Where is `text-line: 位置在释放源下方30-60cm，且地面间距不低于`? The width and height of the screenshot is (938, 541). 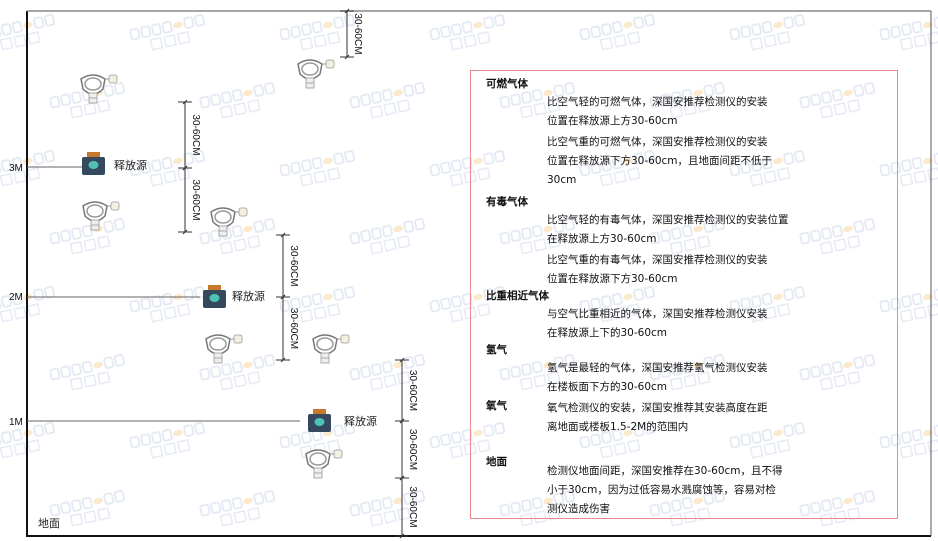 text-line: 位置在释放源下方30-60cm，且地面间距不低于 is located at coordinates (660, 161).